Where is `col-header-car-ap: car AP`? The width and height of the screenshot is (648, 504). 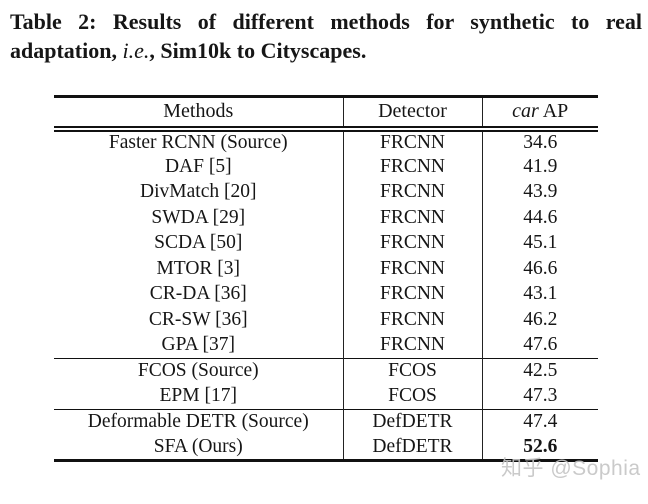
col-header-car-ap: car AP is located at coordinates (539, 114).